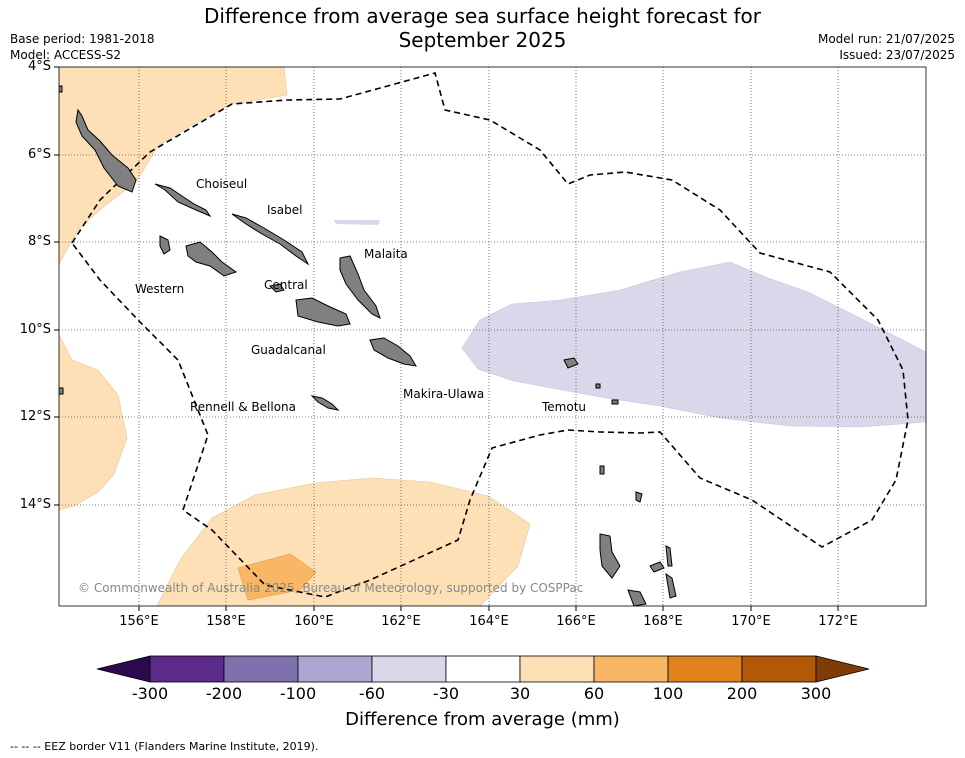 The height and width of the screenshot is (758, 965). I want to click on place-label-makira-ulawa: Makira-Ulawa, so click(444, 394).